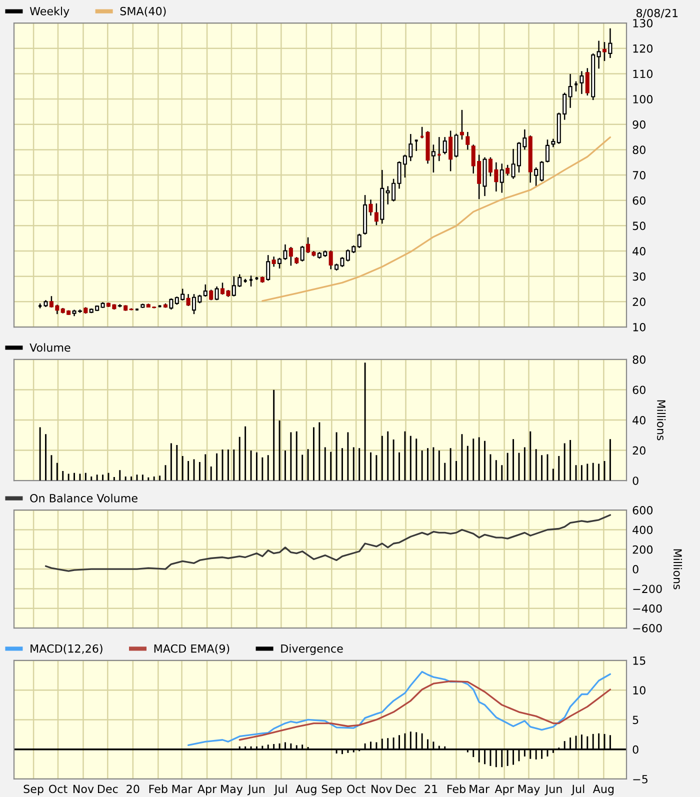 The height and width of the screenshot is (797, 700). Describe the element at coordinates (642, 549) in the screenshot. I see `y-tick-label: 200` at that location.